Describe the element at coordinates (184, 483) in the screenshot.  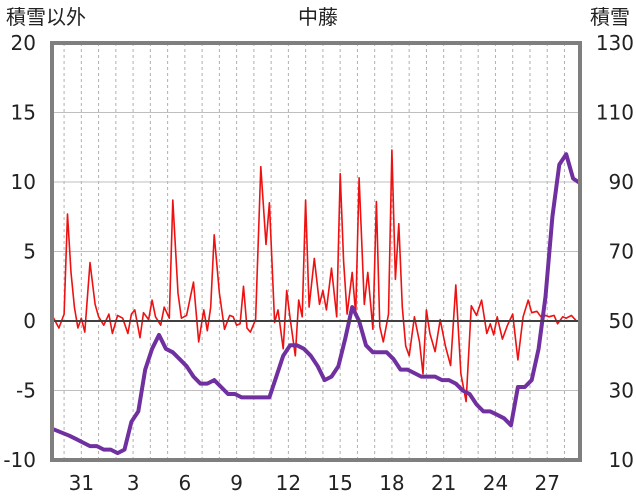
I see `x-tick-label: 6` at that location.